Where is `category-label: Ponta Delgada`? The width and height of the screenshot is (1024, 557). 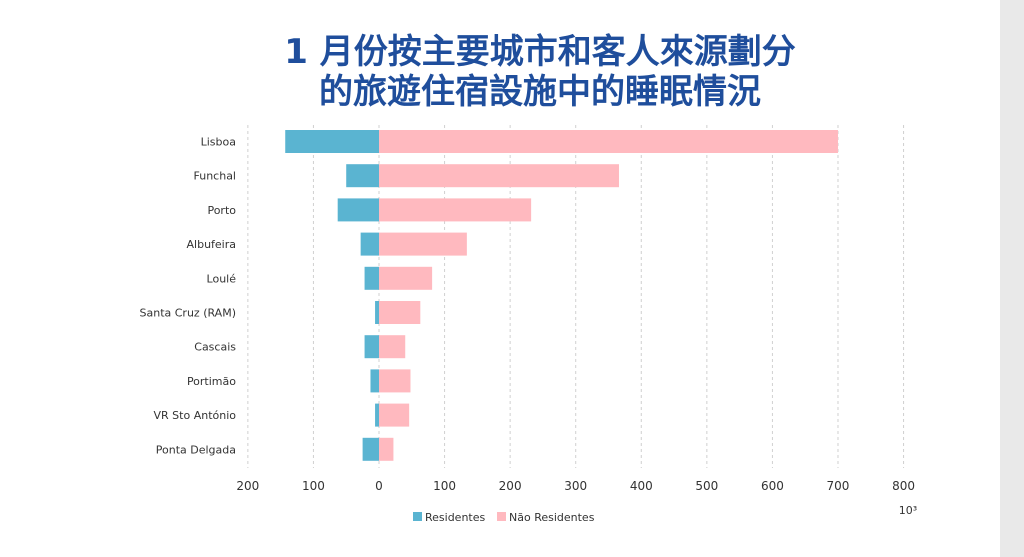
category-label: Ponta Delgada is located at coordinates (196, 449).